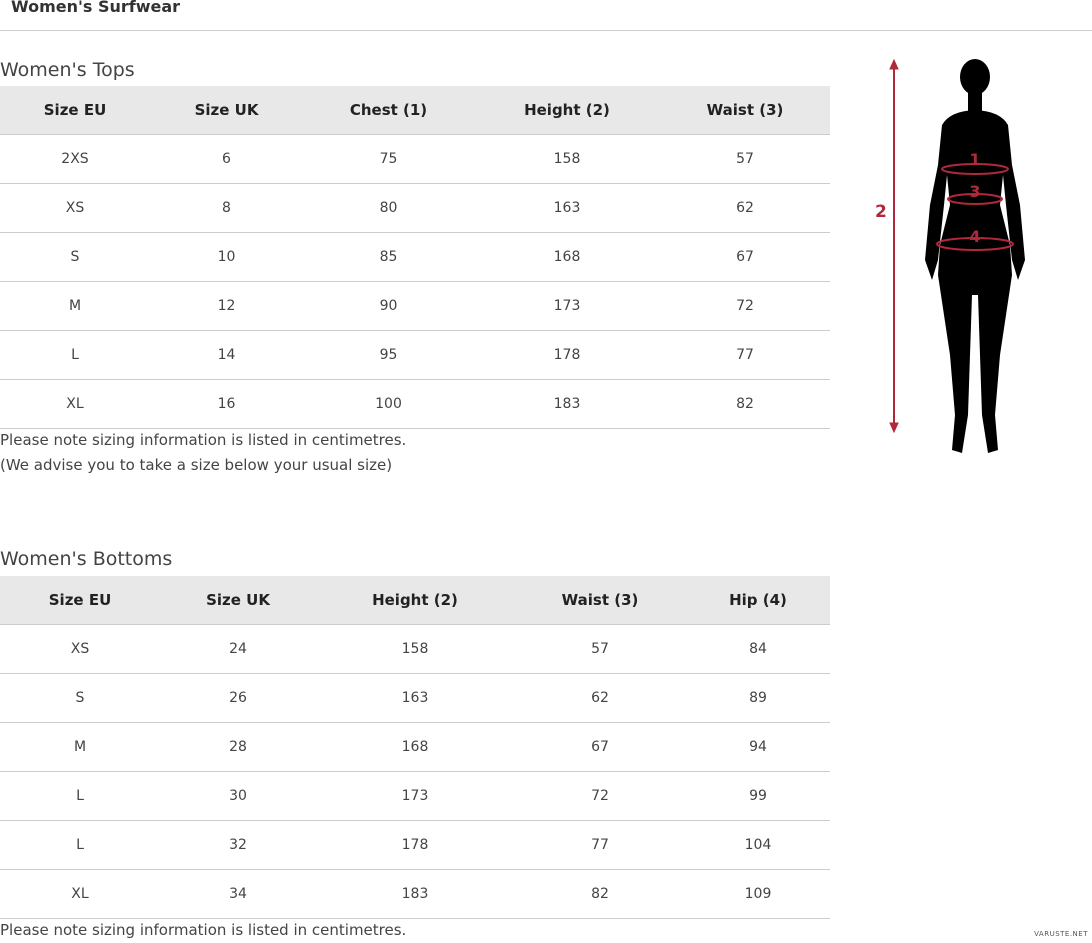  I want to click on table-row: S 10 85 168 67, so click(415, 257).